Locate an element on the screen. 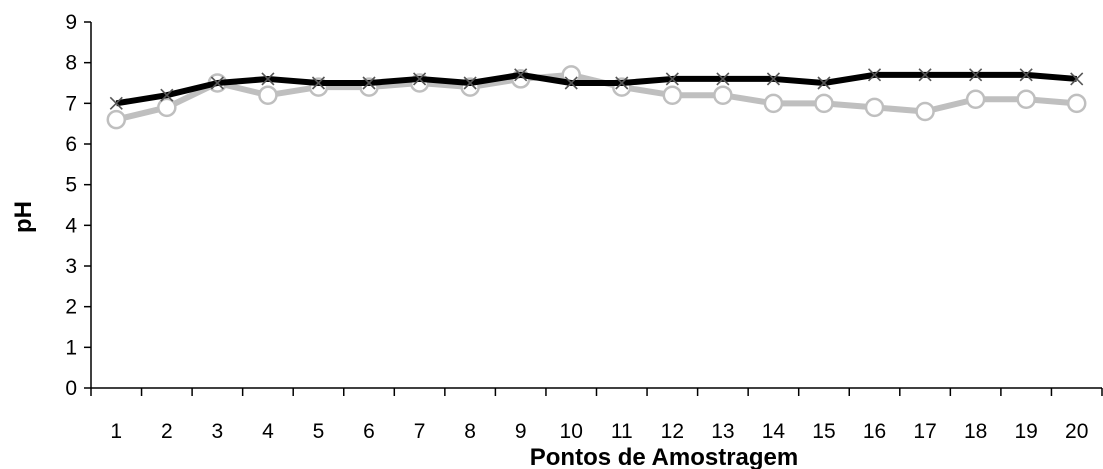  x-tick-label: 19 is located at coordinates (1025, 431).